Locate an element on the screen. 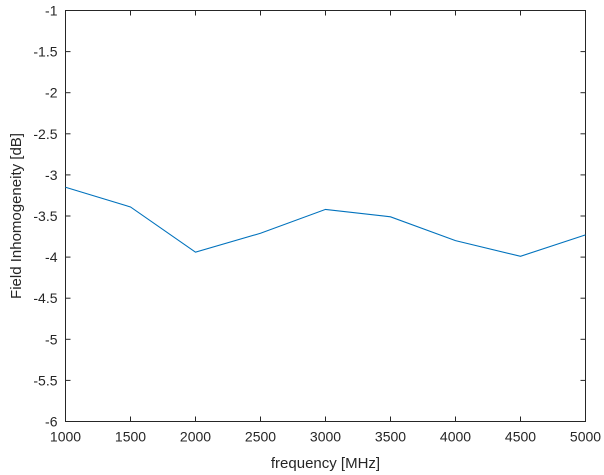 The image size is (604, 475). y-tick-label: -1.5 is located at coordinates (45, 52).